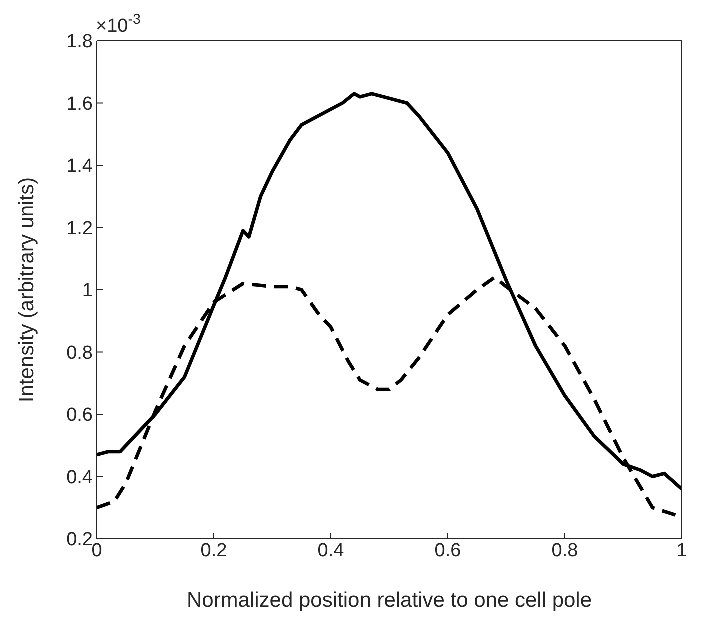 The image size is (713, 629). What do you see at coordinates (80, 477) in the screenshot?
I see `y-tick-label: 0.4` at bounding box center [80, 477].